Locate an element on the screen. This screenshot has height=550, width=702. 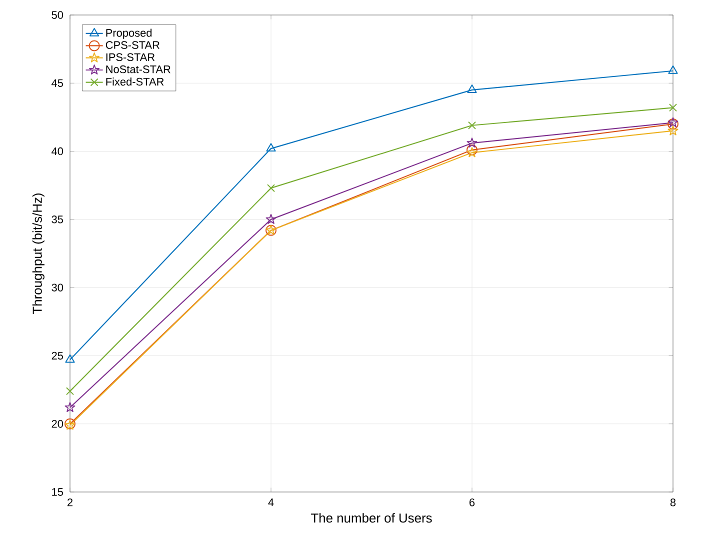
y-tick-label: 35 is located at coordinates (58, 220).